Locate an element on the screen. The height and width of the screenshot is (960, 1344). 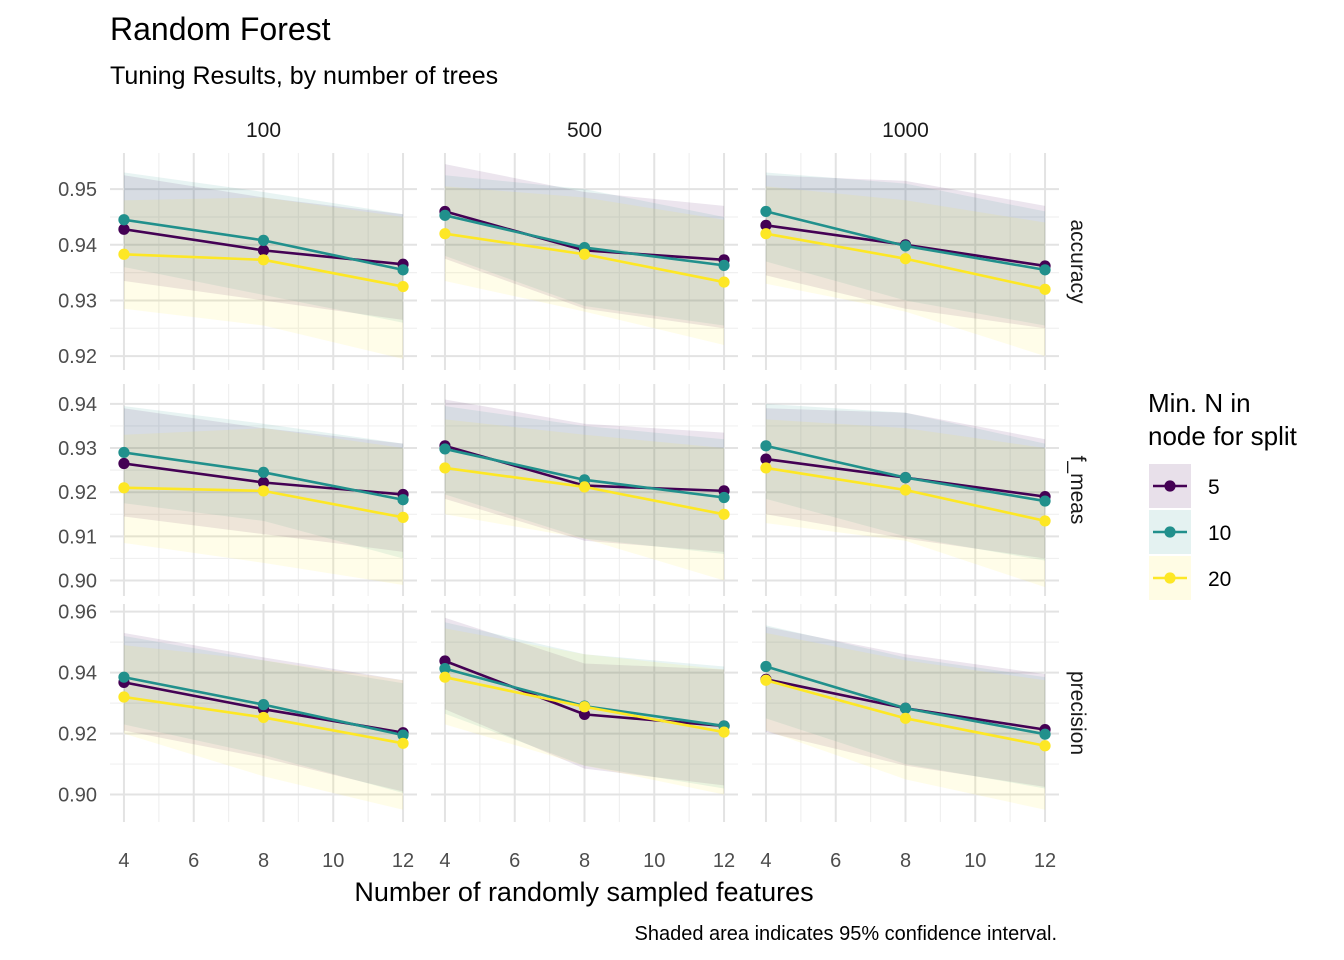
facet-strip-label: 1000 is located at coordinates (905, 130).